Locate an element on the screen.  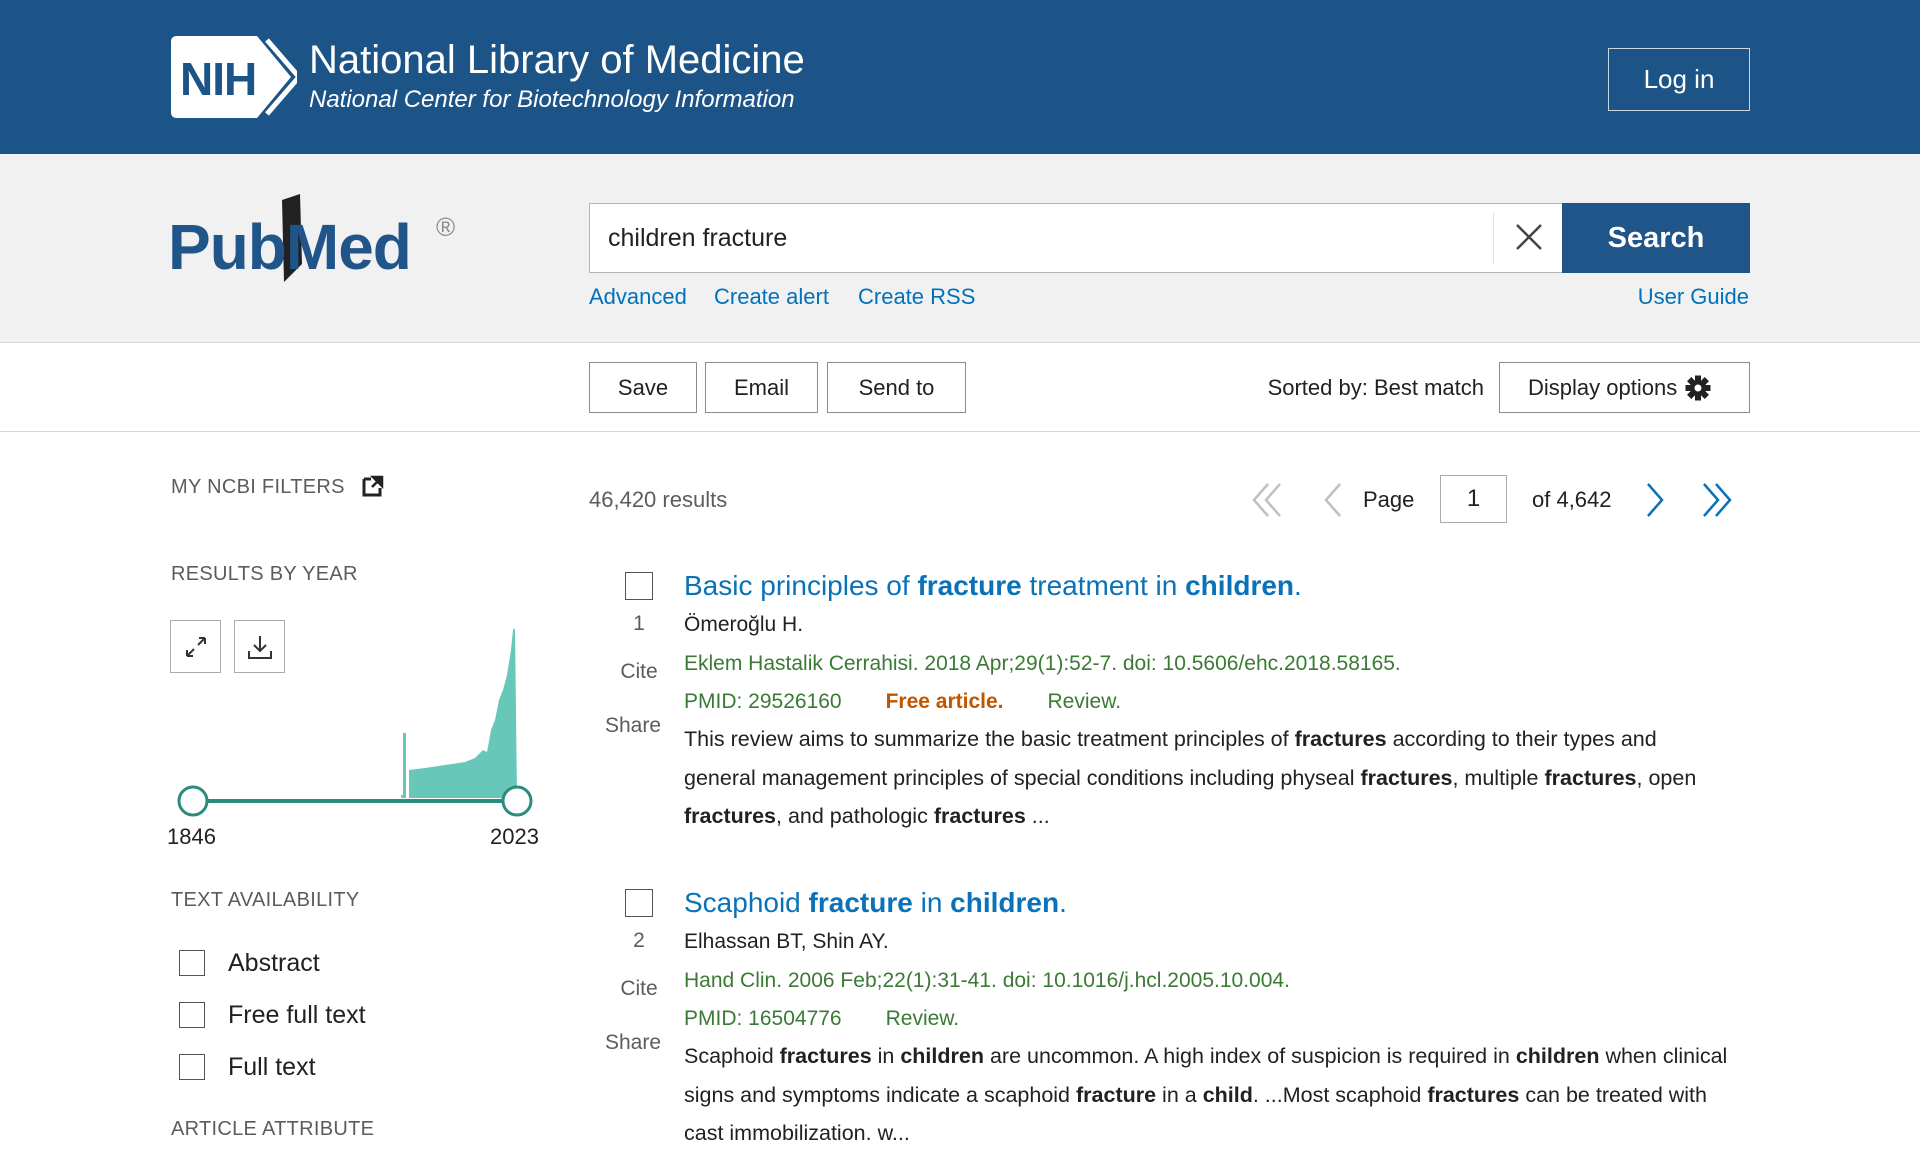
search-button: Search is located at coordinates (1656, 238).